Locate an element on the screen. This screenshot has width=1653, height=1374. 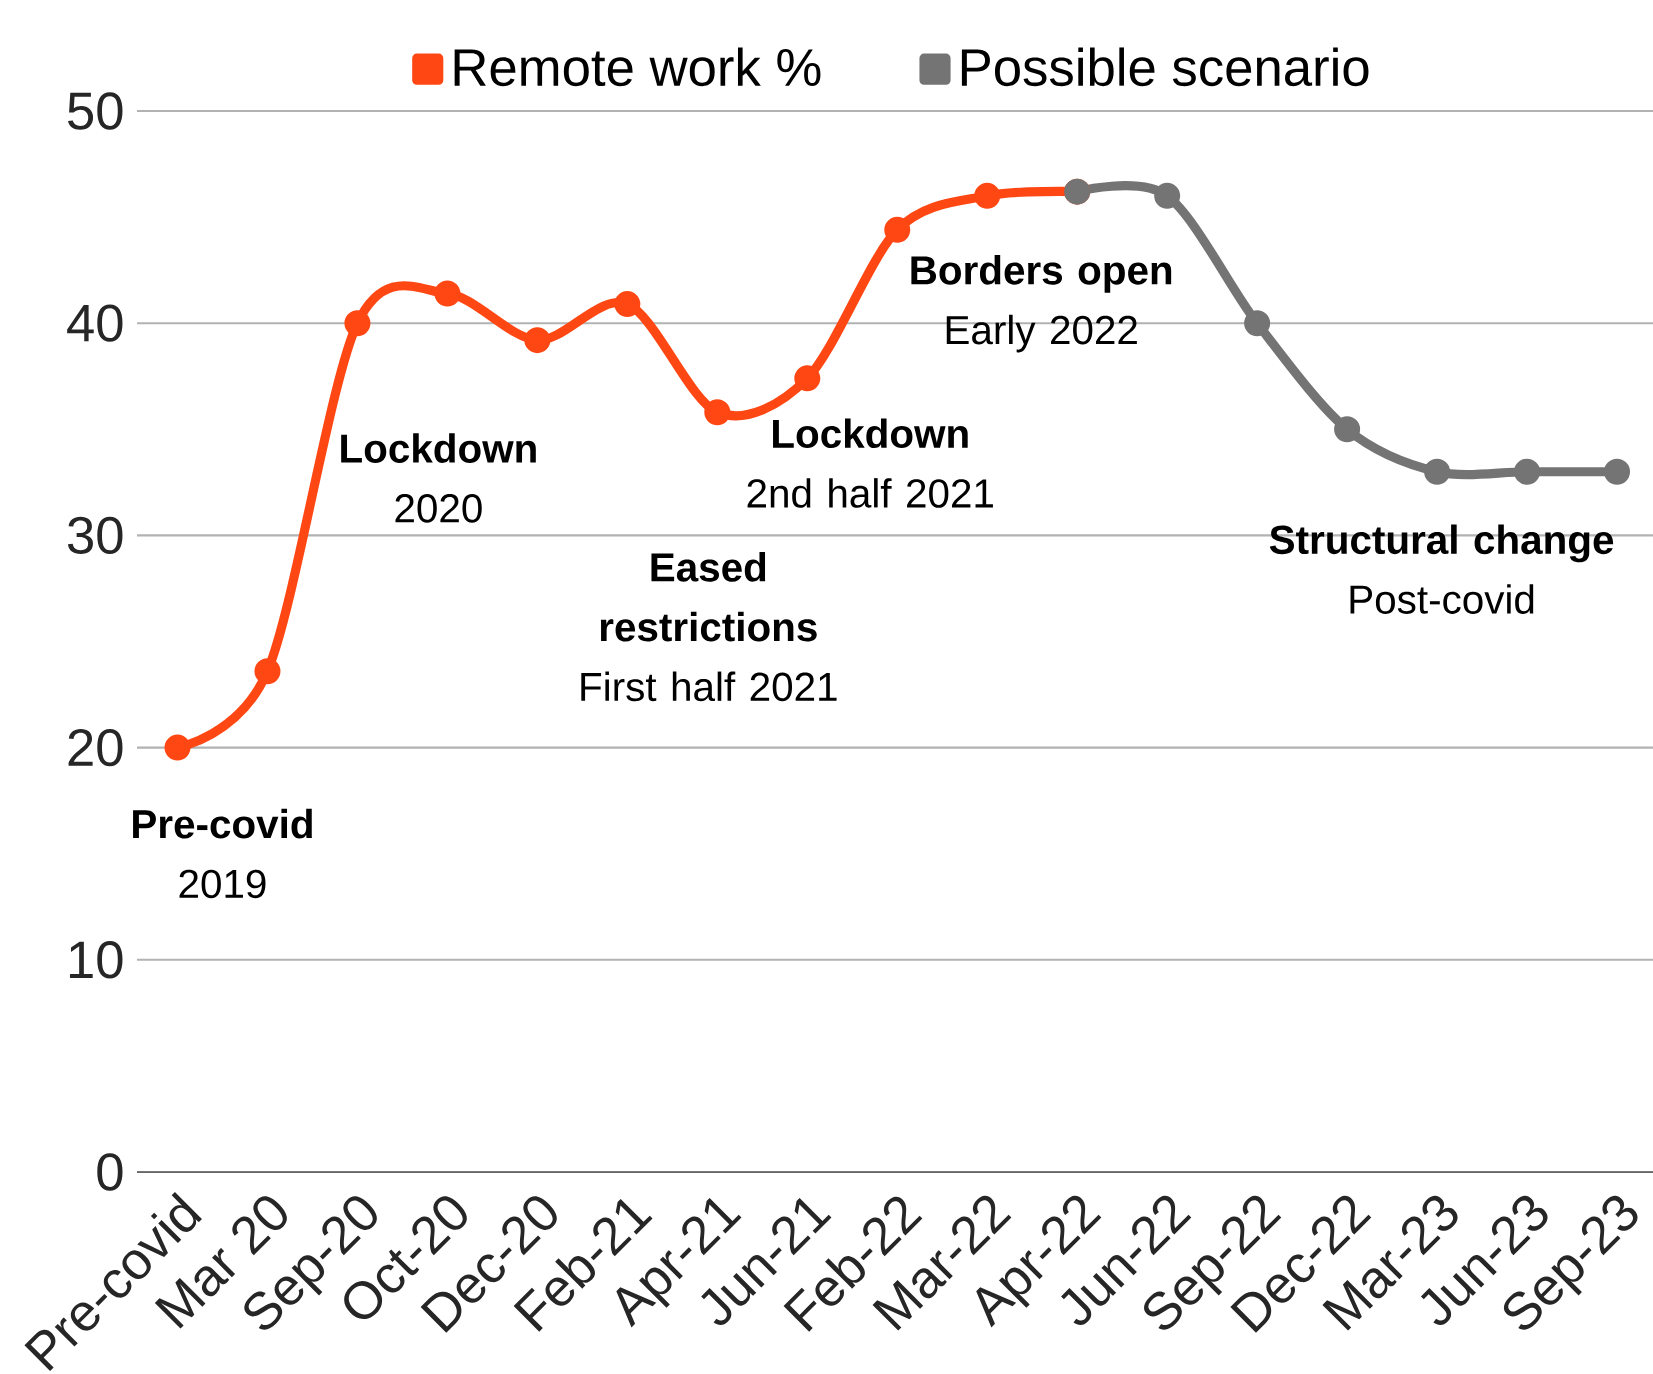
annotation: Pre-covid 2019 is located at coordinates (222, 853).